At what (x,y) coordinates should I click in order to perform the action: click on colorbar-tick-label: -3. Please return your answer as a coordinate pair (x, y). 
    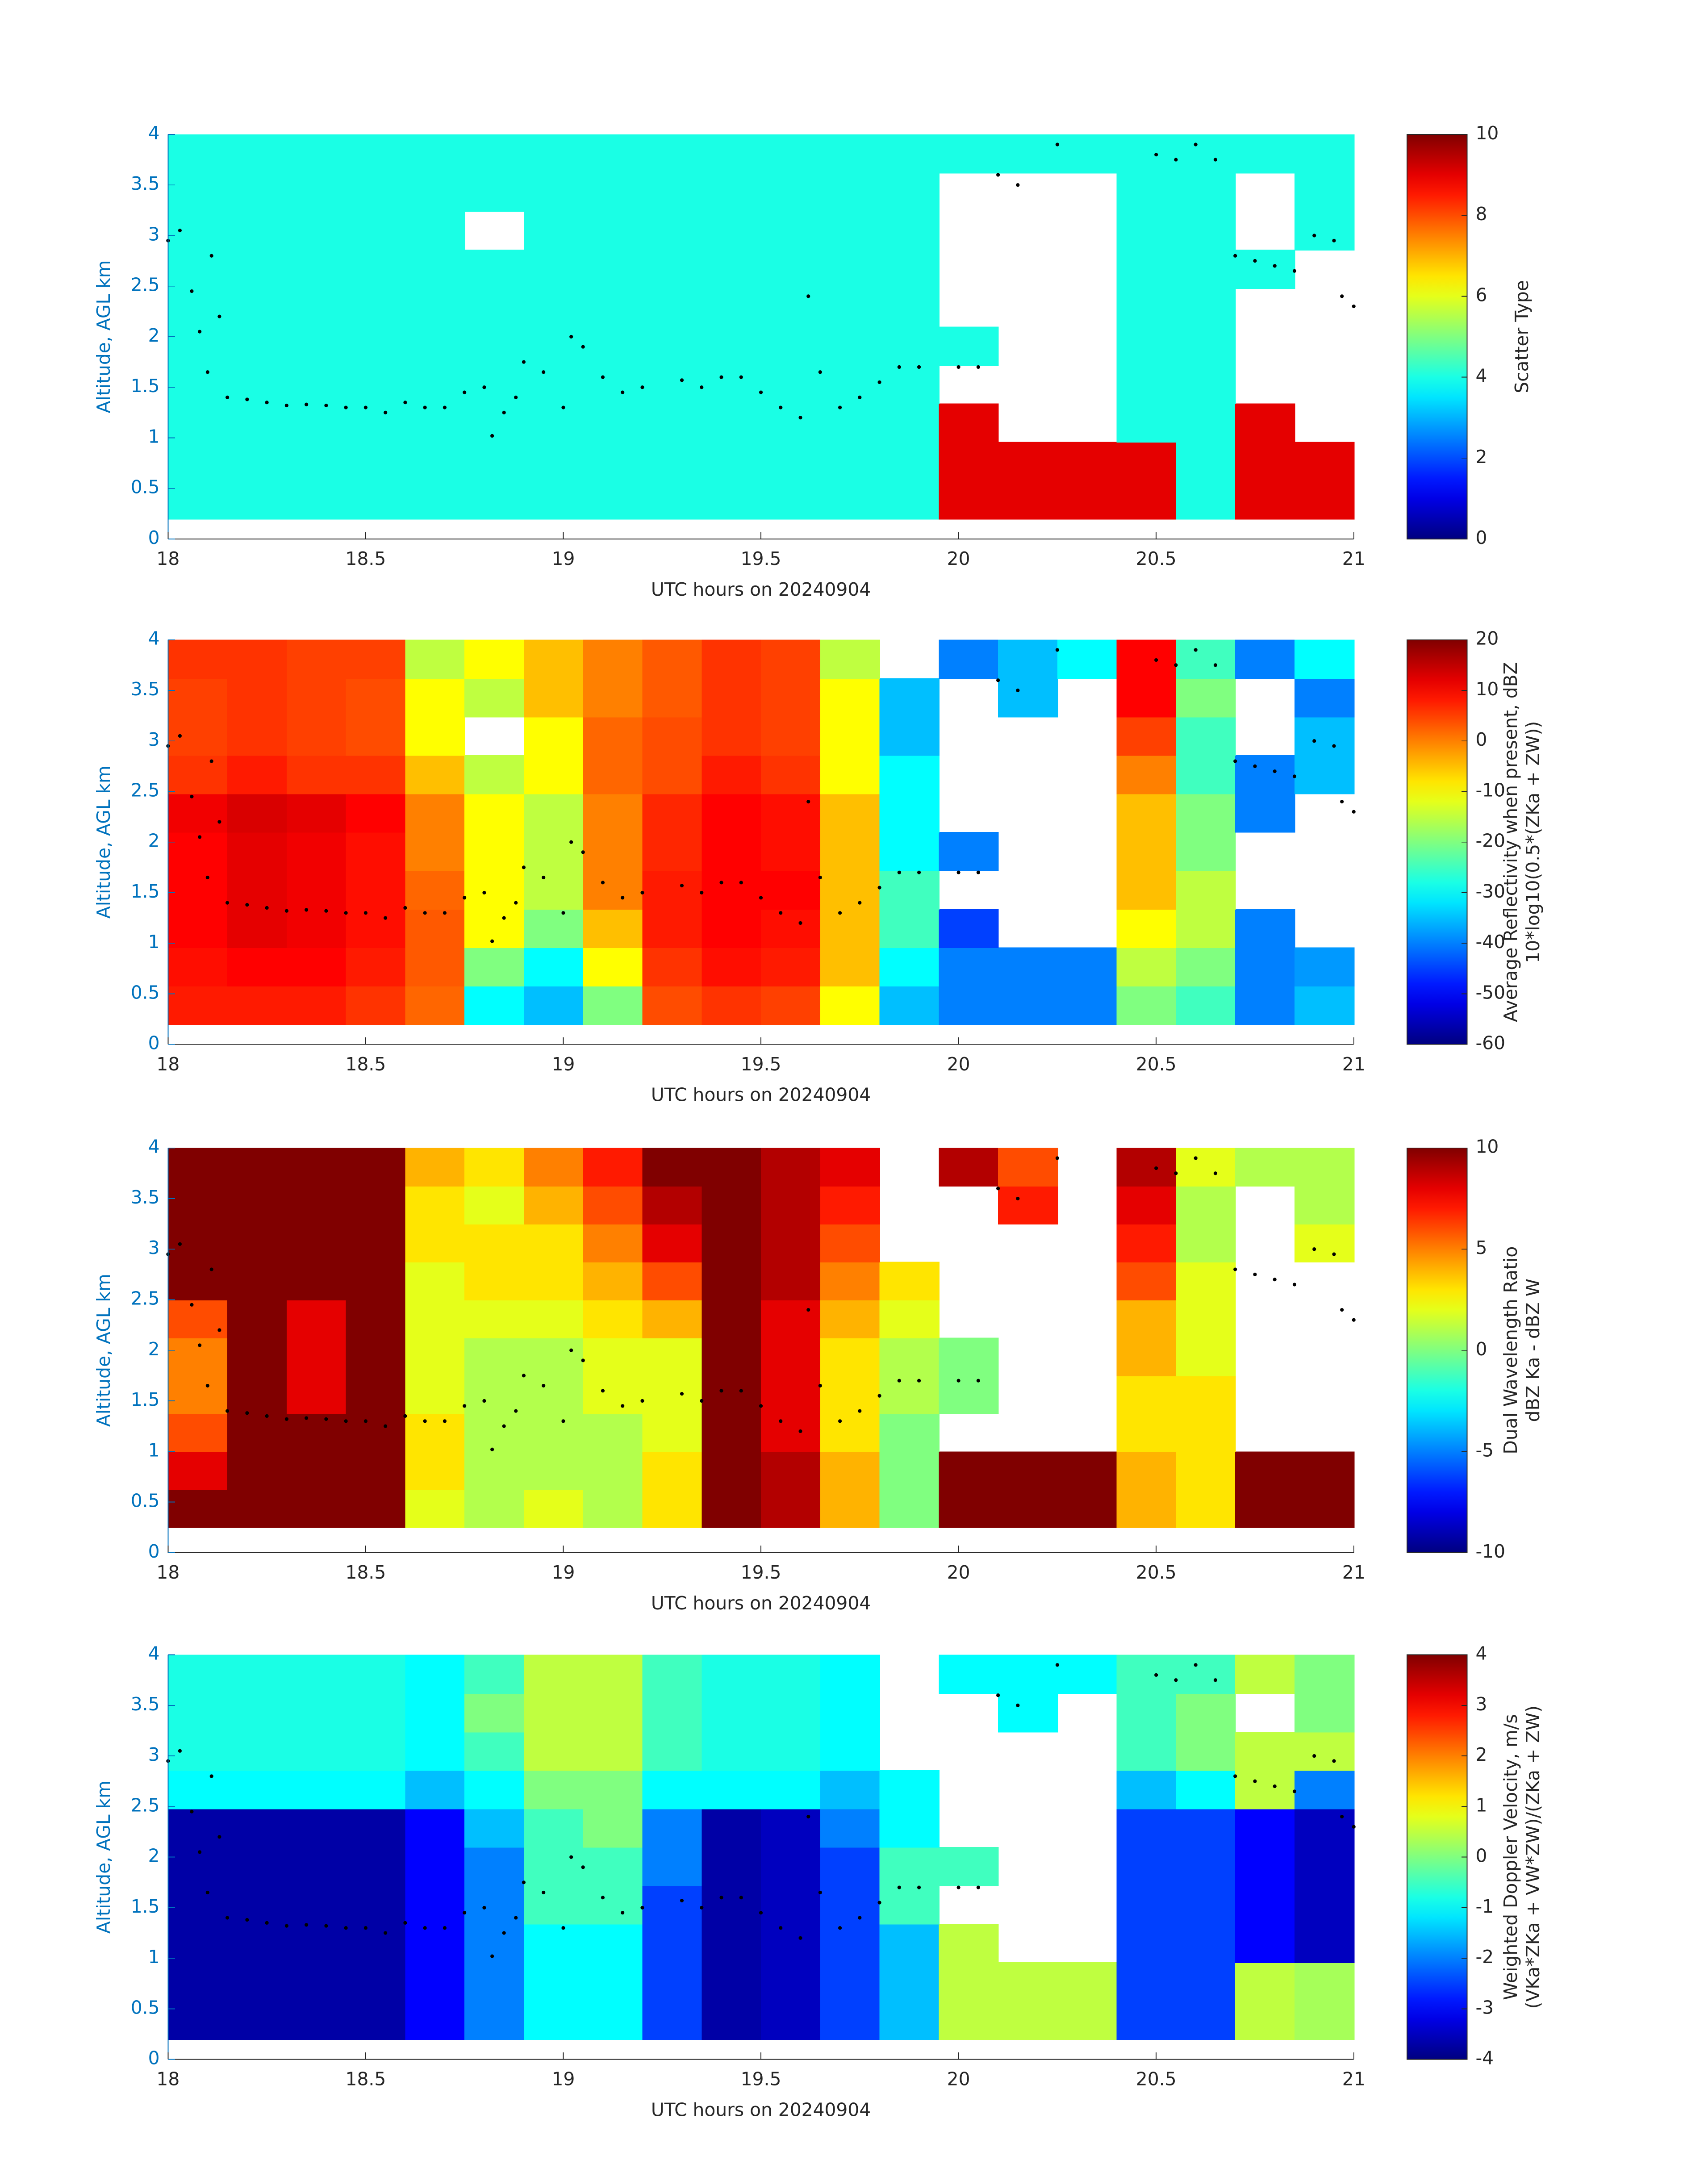
    Looking at the image, I should click on (1484, 2007).